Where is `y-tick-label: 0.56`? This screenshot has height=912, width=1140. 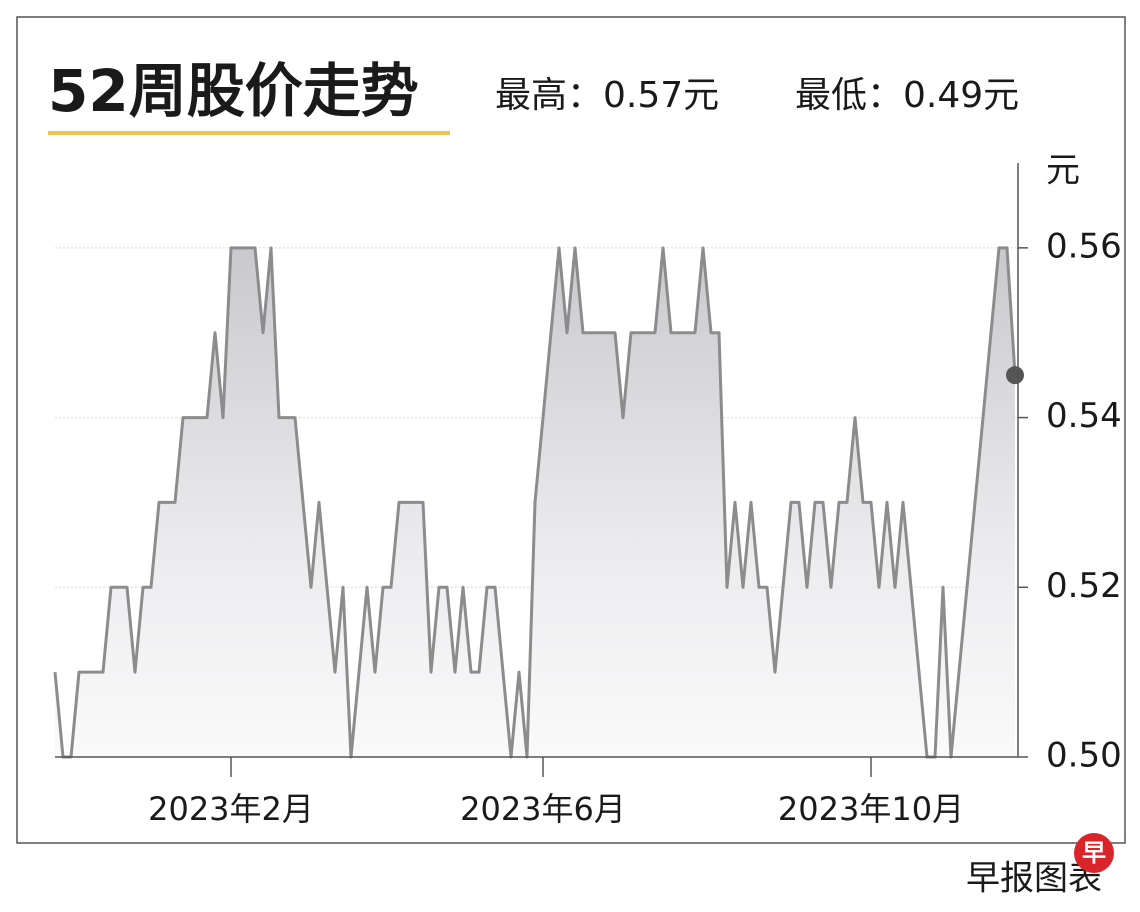
y-tick-label: 0.56 is located at coordinates (1084, 246).